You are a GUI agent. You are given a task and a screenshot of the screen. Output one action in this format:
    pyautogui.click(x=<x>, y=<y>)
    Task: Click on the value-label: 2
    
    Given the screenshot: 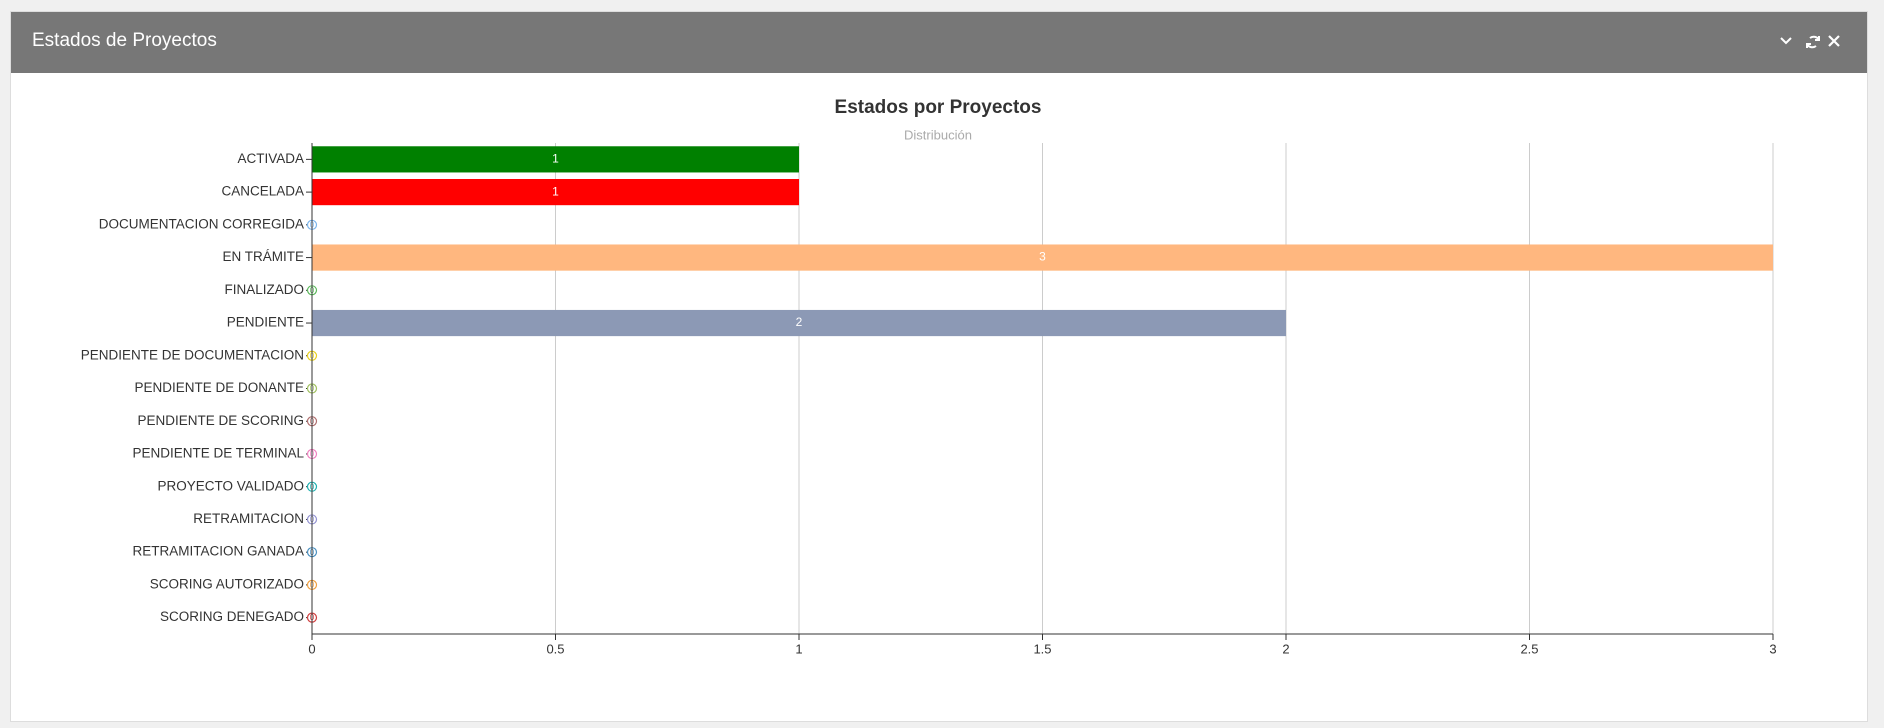 What is the action you would take?
    pyautogui.click(x=799, y=322)
    